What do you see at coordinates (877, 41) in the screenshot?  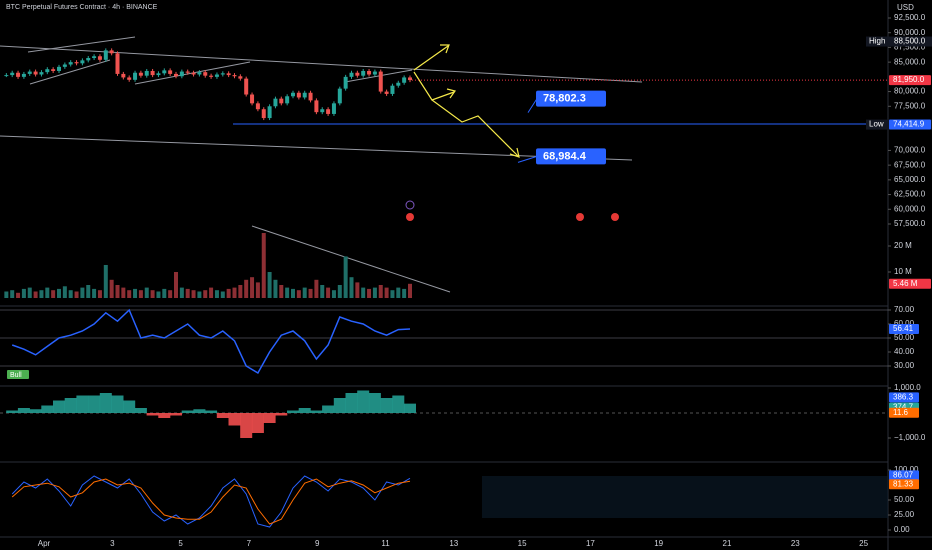 I see `tag-name: High` at bounding box center [877, 41].